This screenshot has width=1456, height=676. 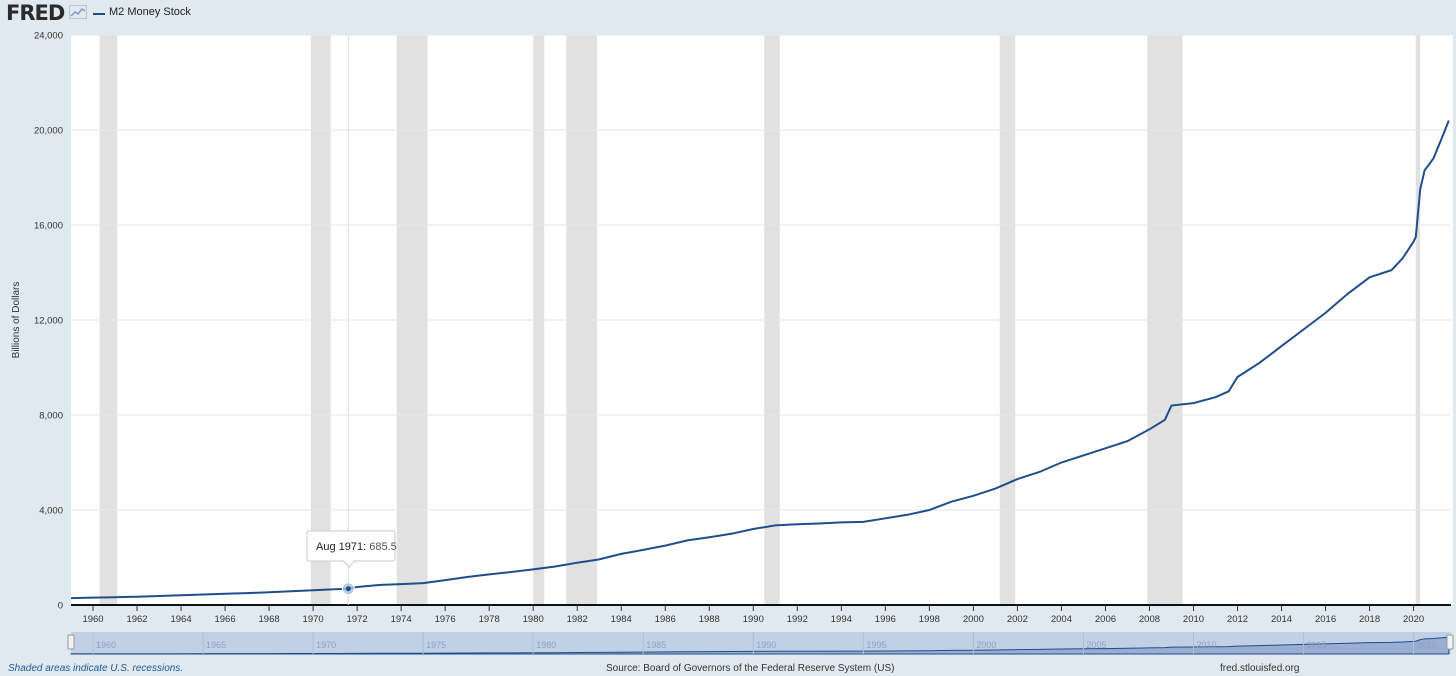 I want to click on source-url: fred.stlouisfed.org, so click(x=1260, y=668).